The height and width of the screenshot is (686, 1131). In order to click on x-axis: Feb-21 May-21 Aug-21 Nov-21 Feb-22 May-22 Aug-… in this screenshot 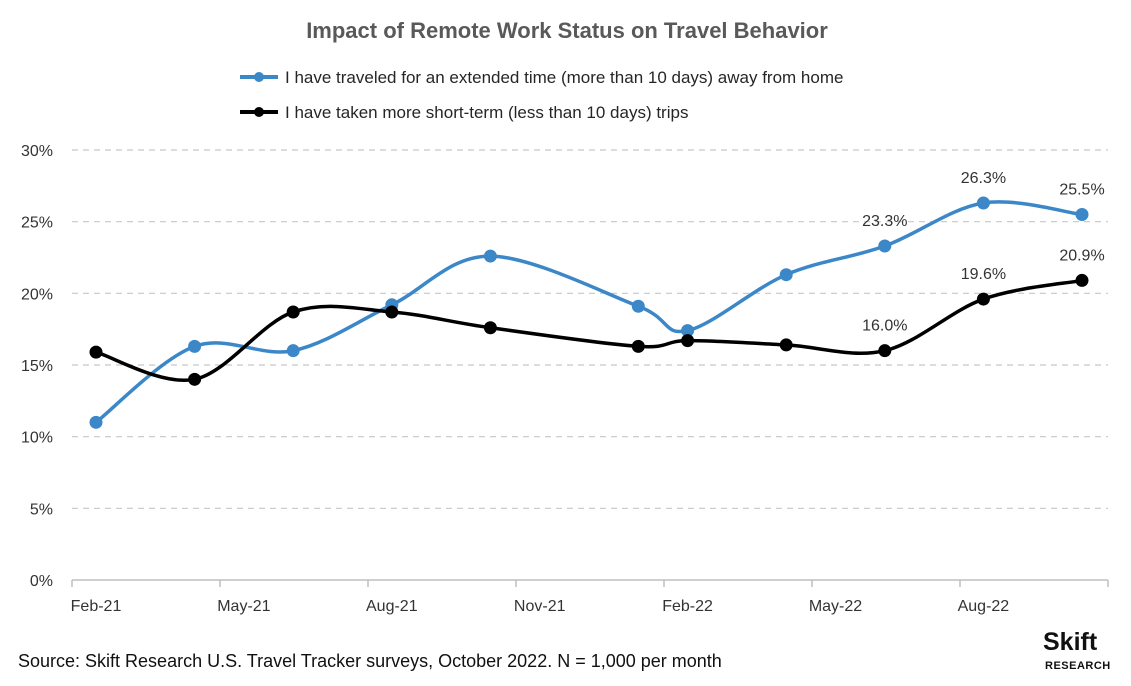, I will do `click(590, 597)`.